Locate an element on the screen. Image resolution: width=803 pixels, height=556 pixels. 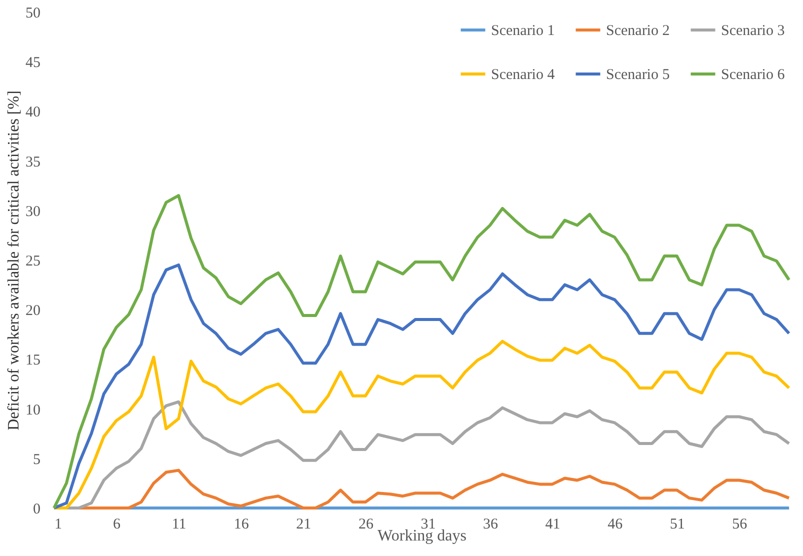
y-tick-label: 40 is located at coordinates (33, 112).